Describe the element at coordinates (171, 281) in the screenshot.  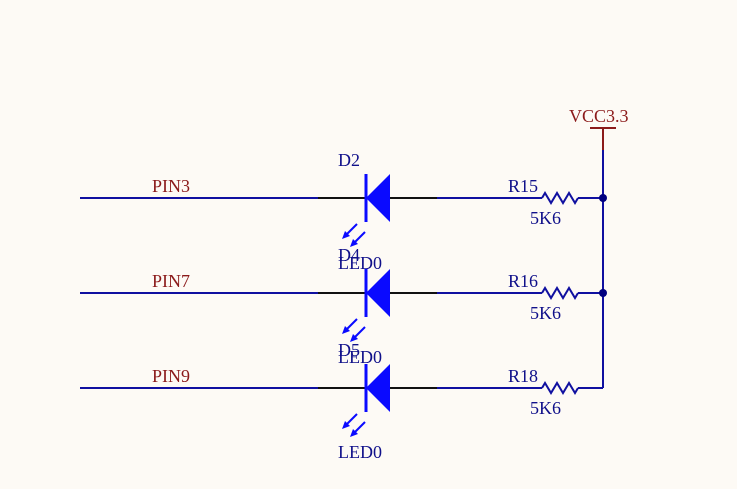
I see `net-label: PIN7` at that location.